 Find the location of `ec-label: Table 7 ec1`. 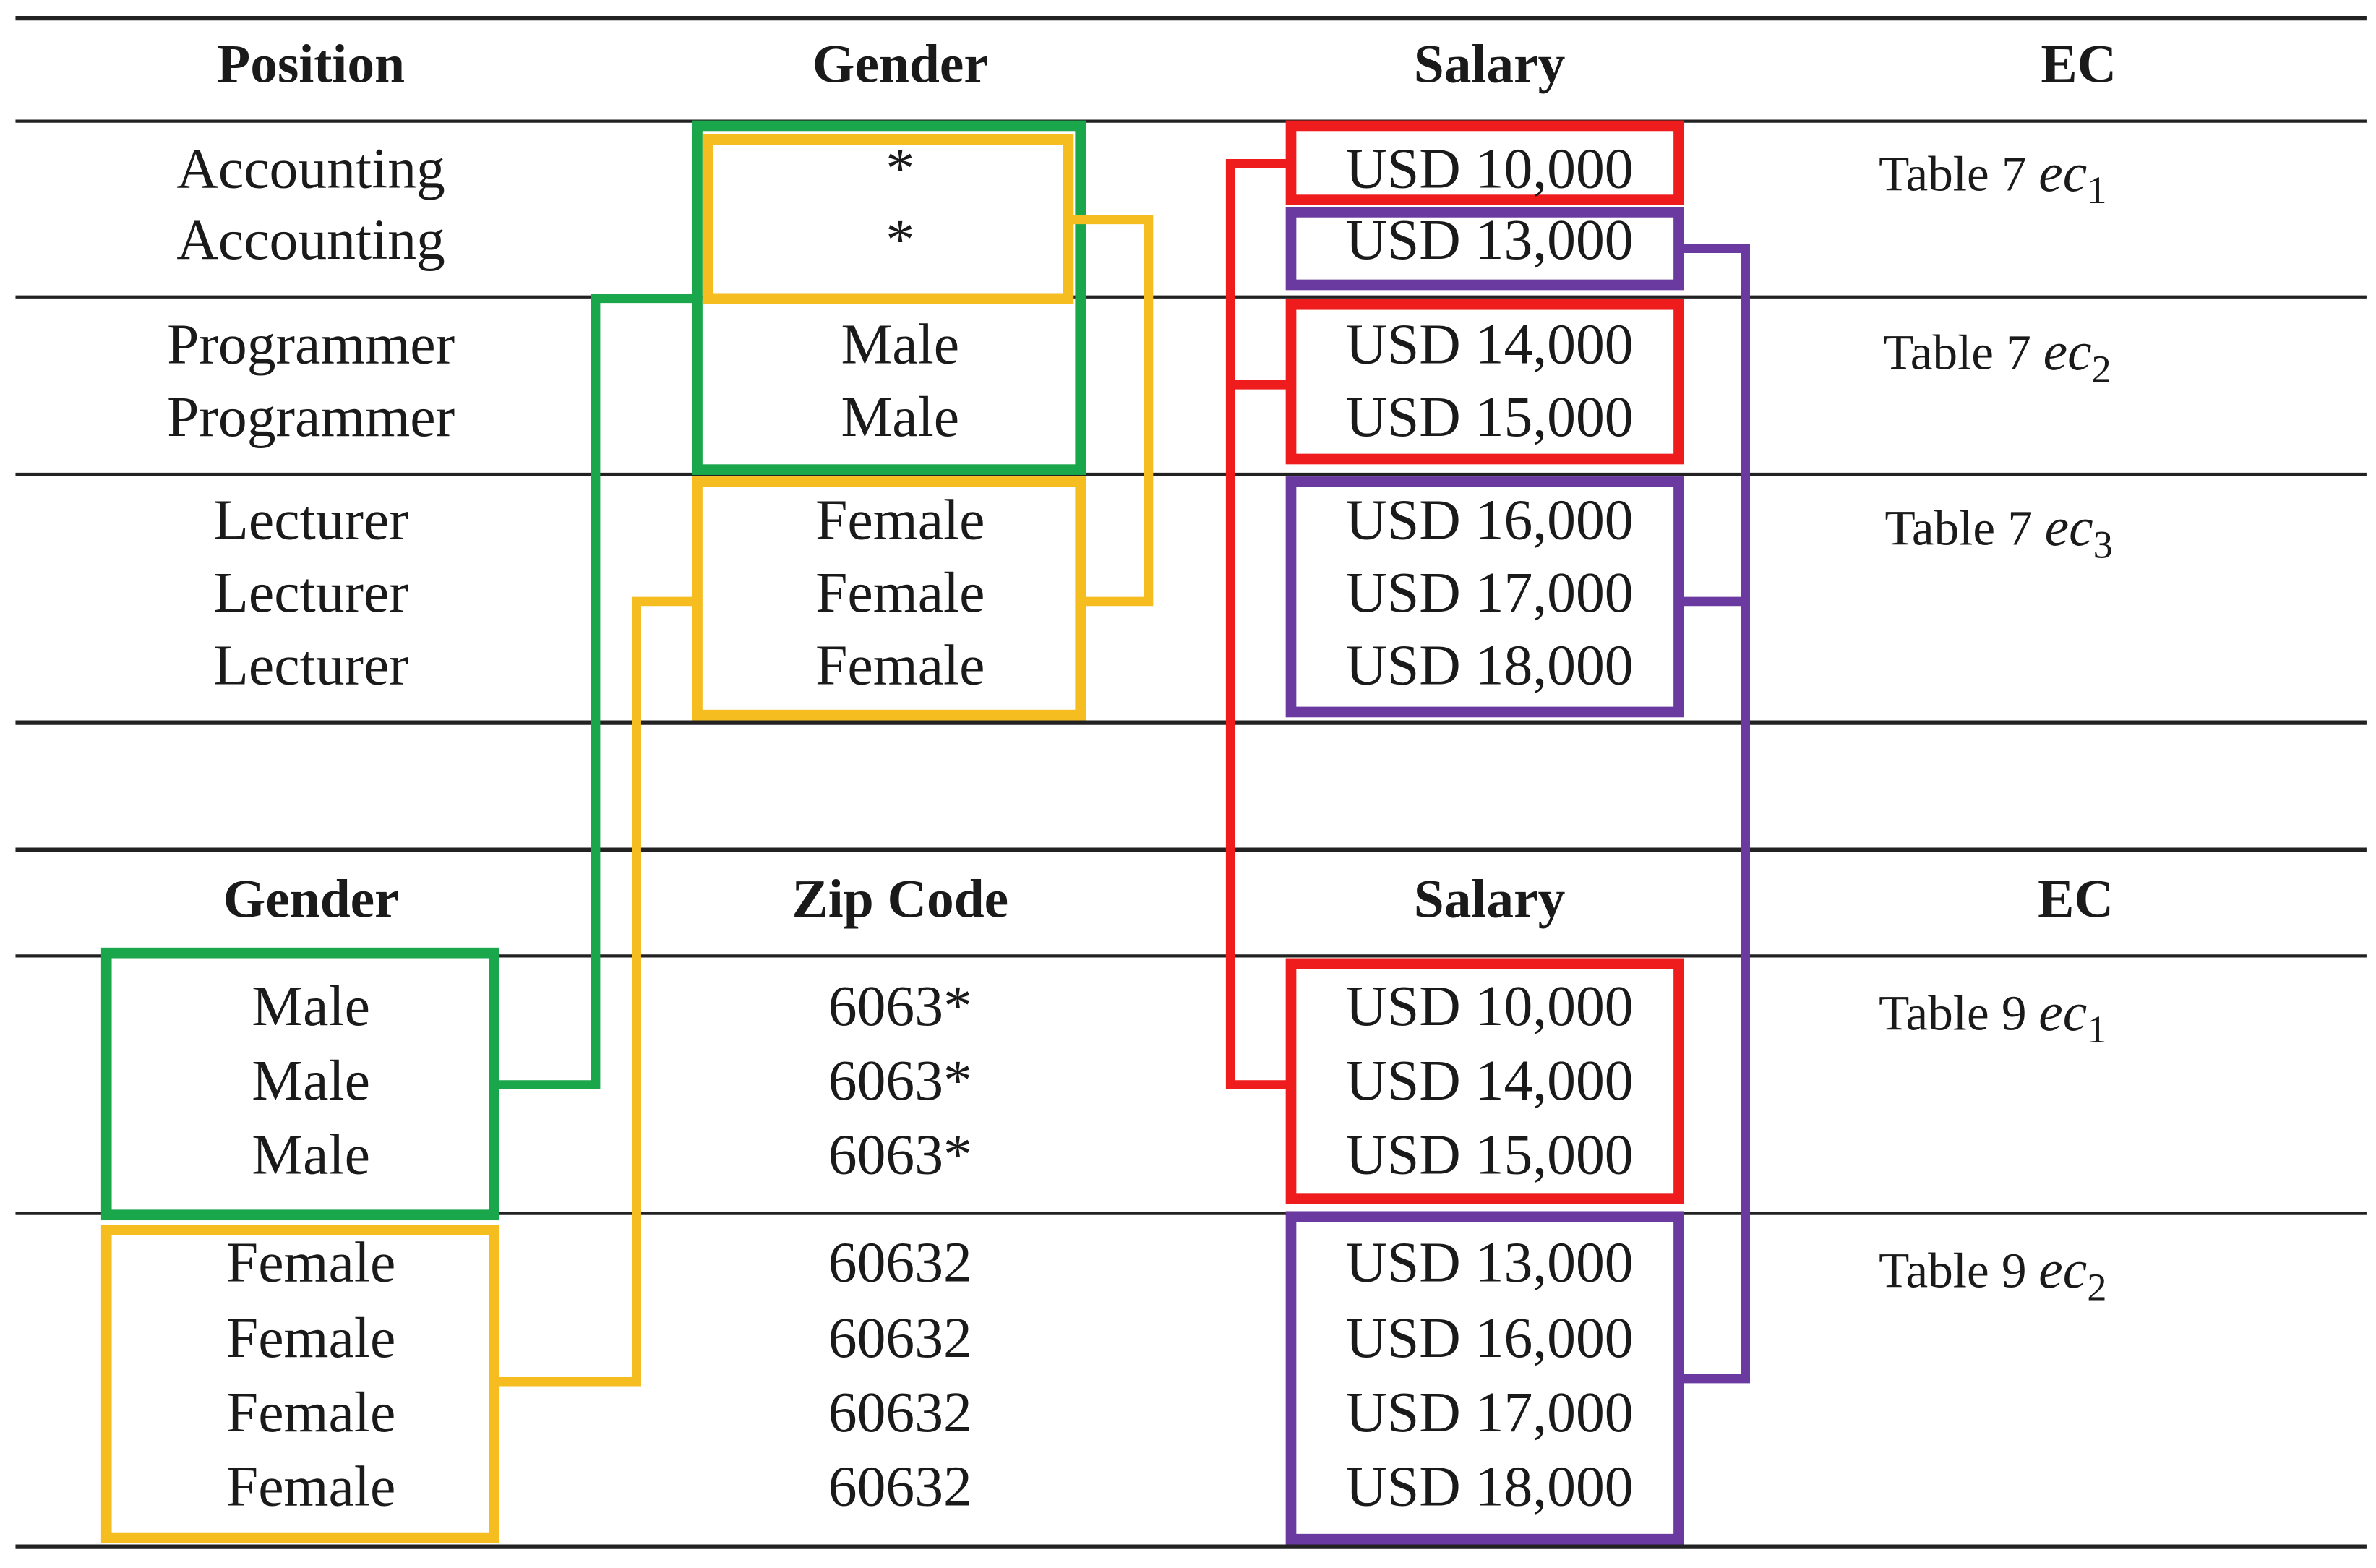

ec-label: Table 7 ec1 is located at coordinates (1992, 178).